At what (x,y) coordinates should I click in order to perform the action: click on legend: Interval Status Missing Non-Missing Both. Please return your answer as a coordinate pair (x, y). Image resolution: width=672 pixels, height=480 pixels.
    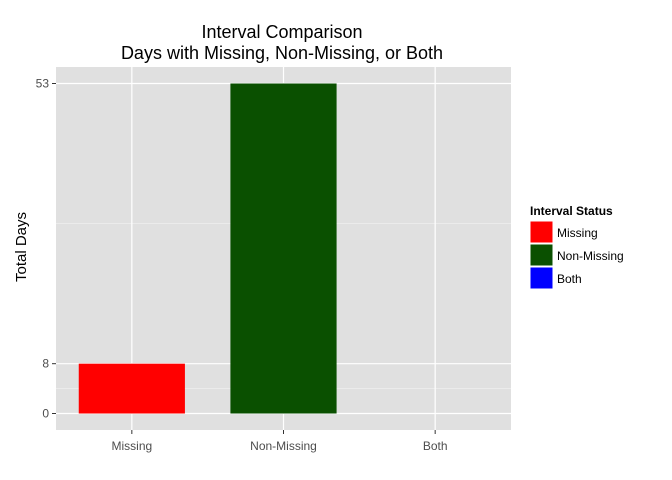
    Looking at the image, I should click on (576, 247).